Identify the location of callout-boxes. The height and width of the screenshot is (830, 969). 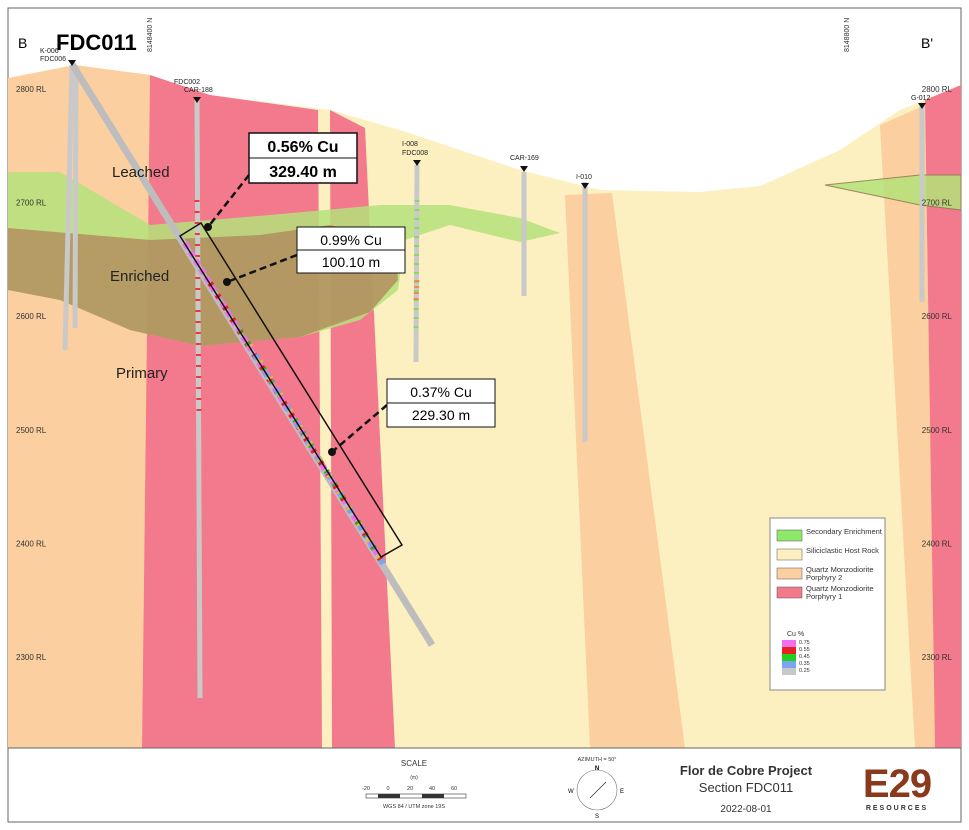
(372, 280).